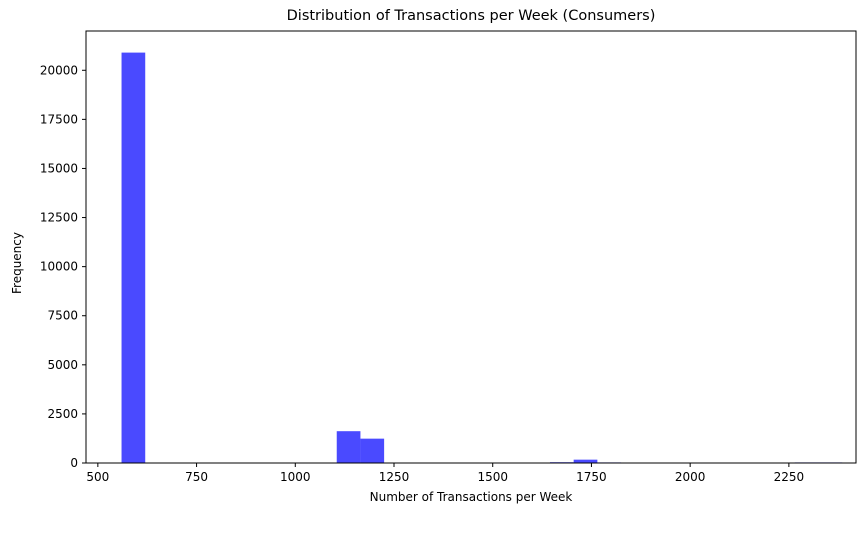 This screenshot has width=868, height=549. I want to click on x-tick-label: 500, so click(97, 477).